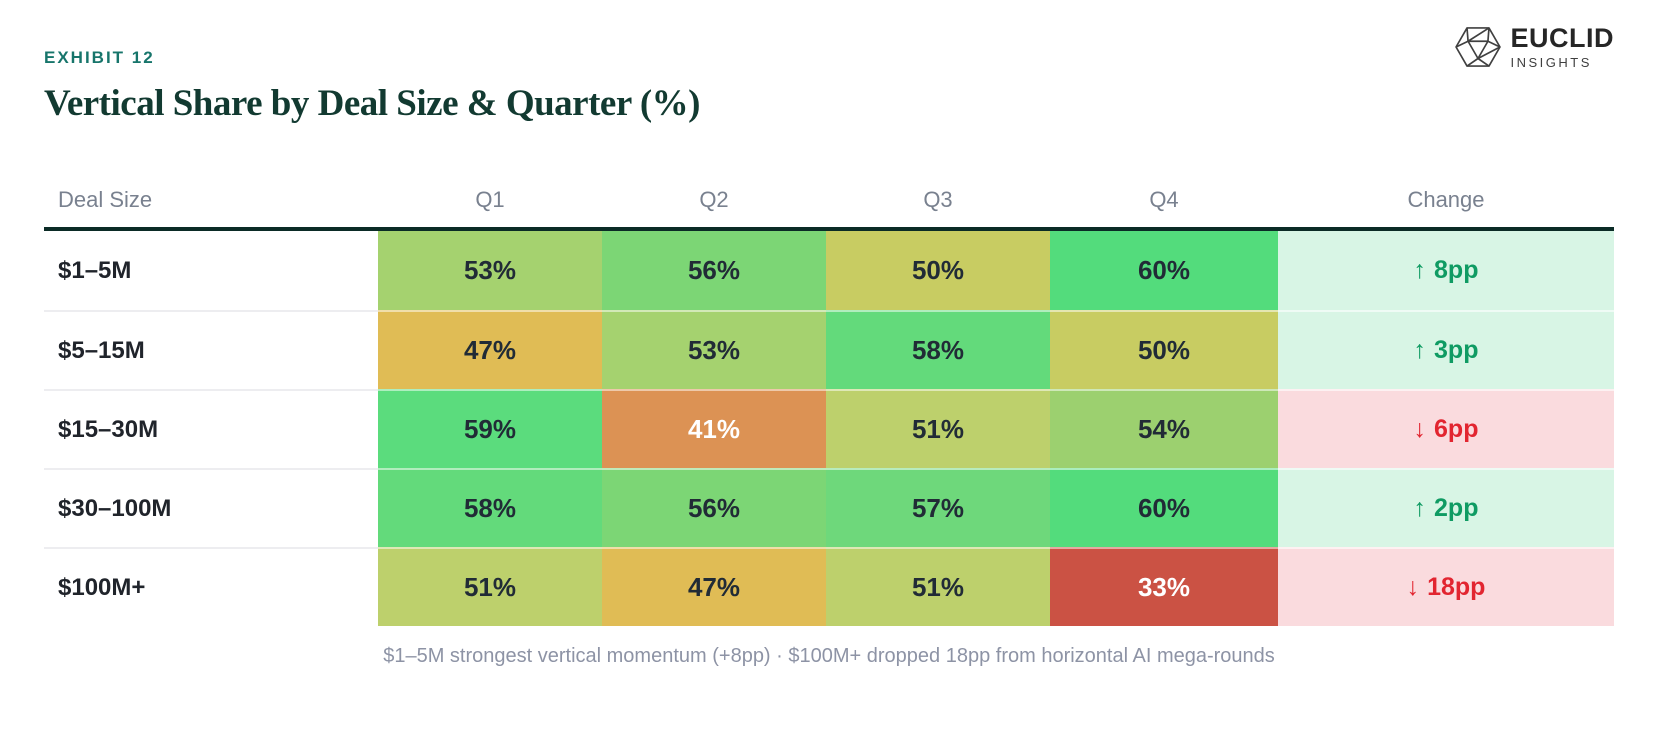 The width and height of the screenshot is (1658, 748). I want to click on table-row: $5–15M 47% 53% 58% 50% ↑ 3pp, so click(829, 349).